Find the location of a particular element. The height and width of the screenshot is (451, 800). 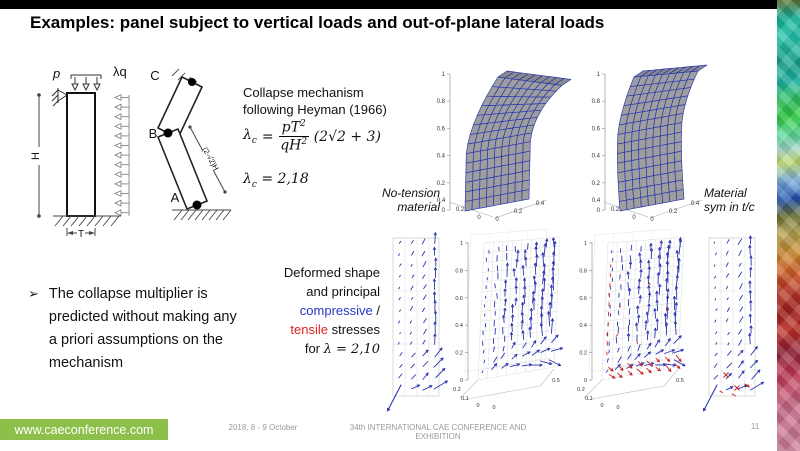

mesh-plot-material-sym: 1 0.8 0.6 0.4 0.2 0 0.4 0.2 0 0 0.2 0.4 is located at coordinates (663, 146).